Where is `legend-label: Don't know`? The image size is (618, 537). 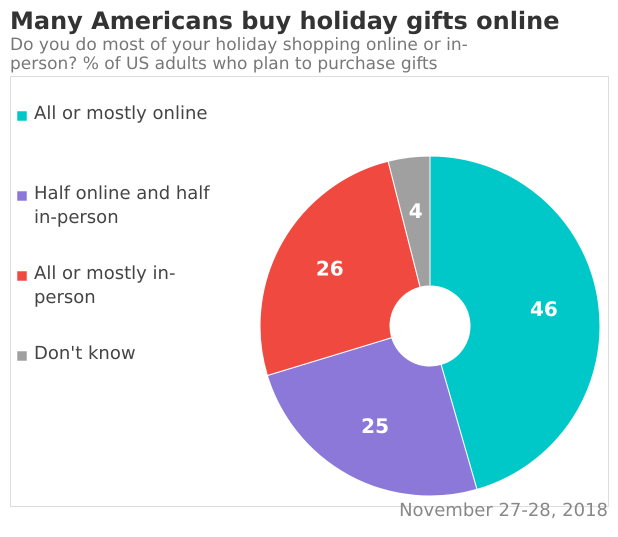
legend-label: Don't know is located at coordinates (85, 353).